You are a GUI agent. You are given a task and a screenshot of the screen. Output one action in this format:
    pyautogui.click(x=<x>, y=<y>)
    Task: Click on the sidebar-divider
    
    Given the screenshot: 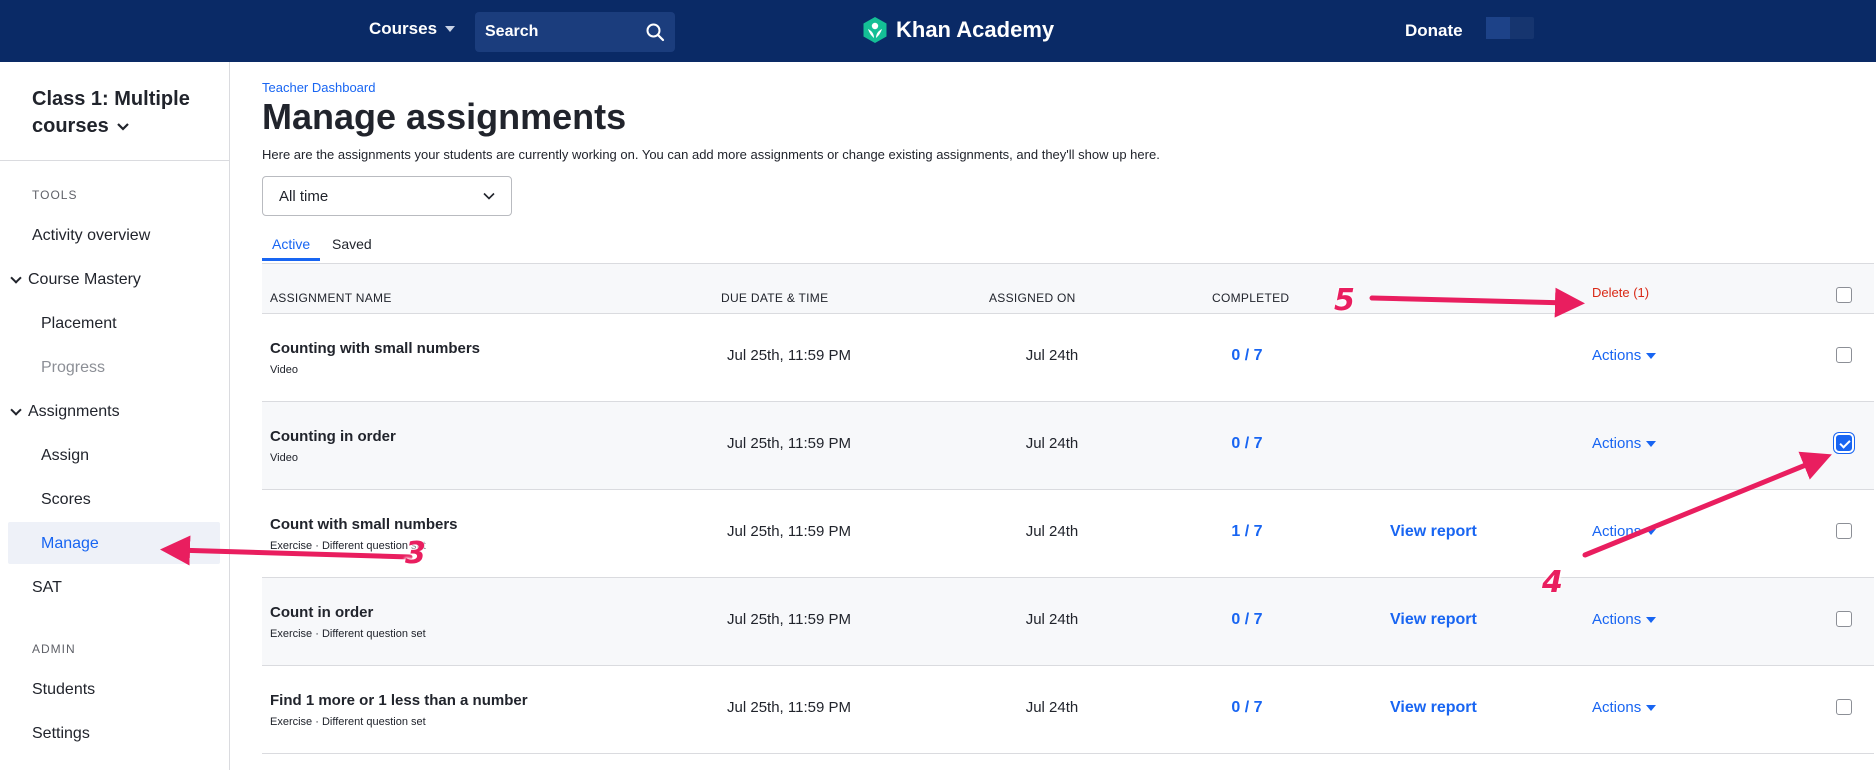 What is the action you would take?
    pyautogui.click(x=115, y=160)
    